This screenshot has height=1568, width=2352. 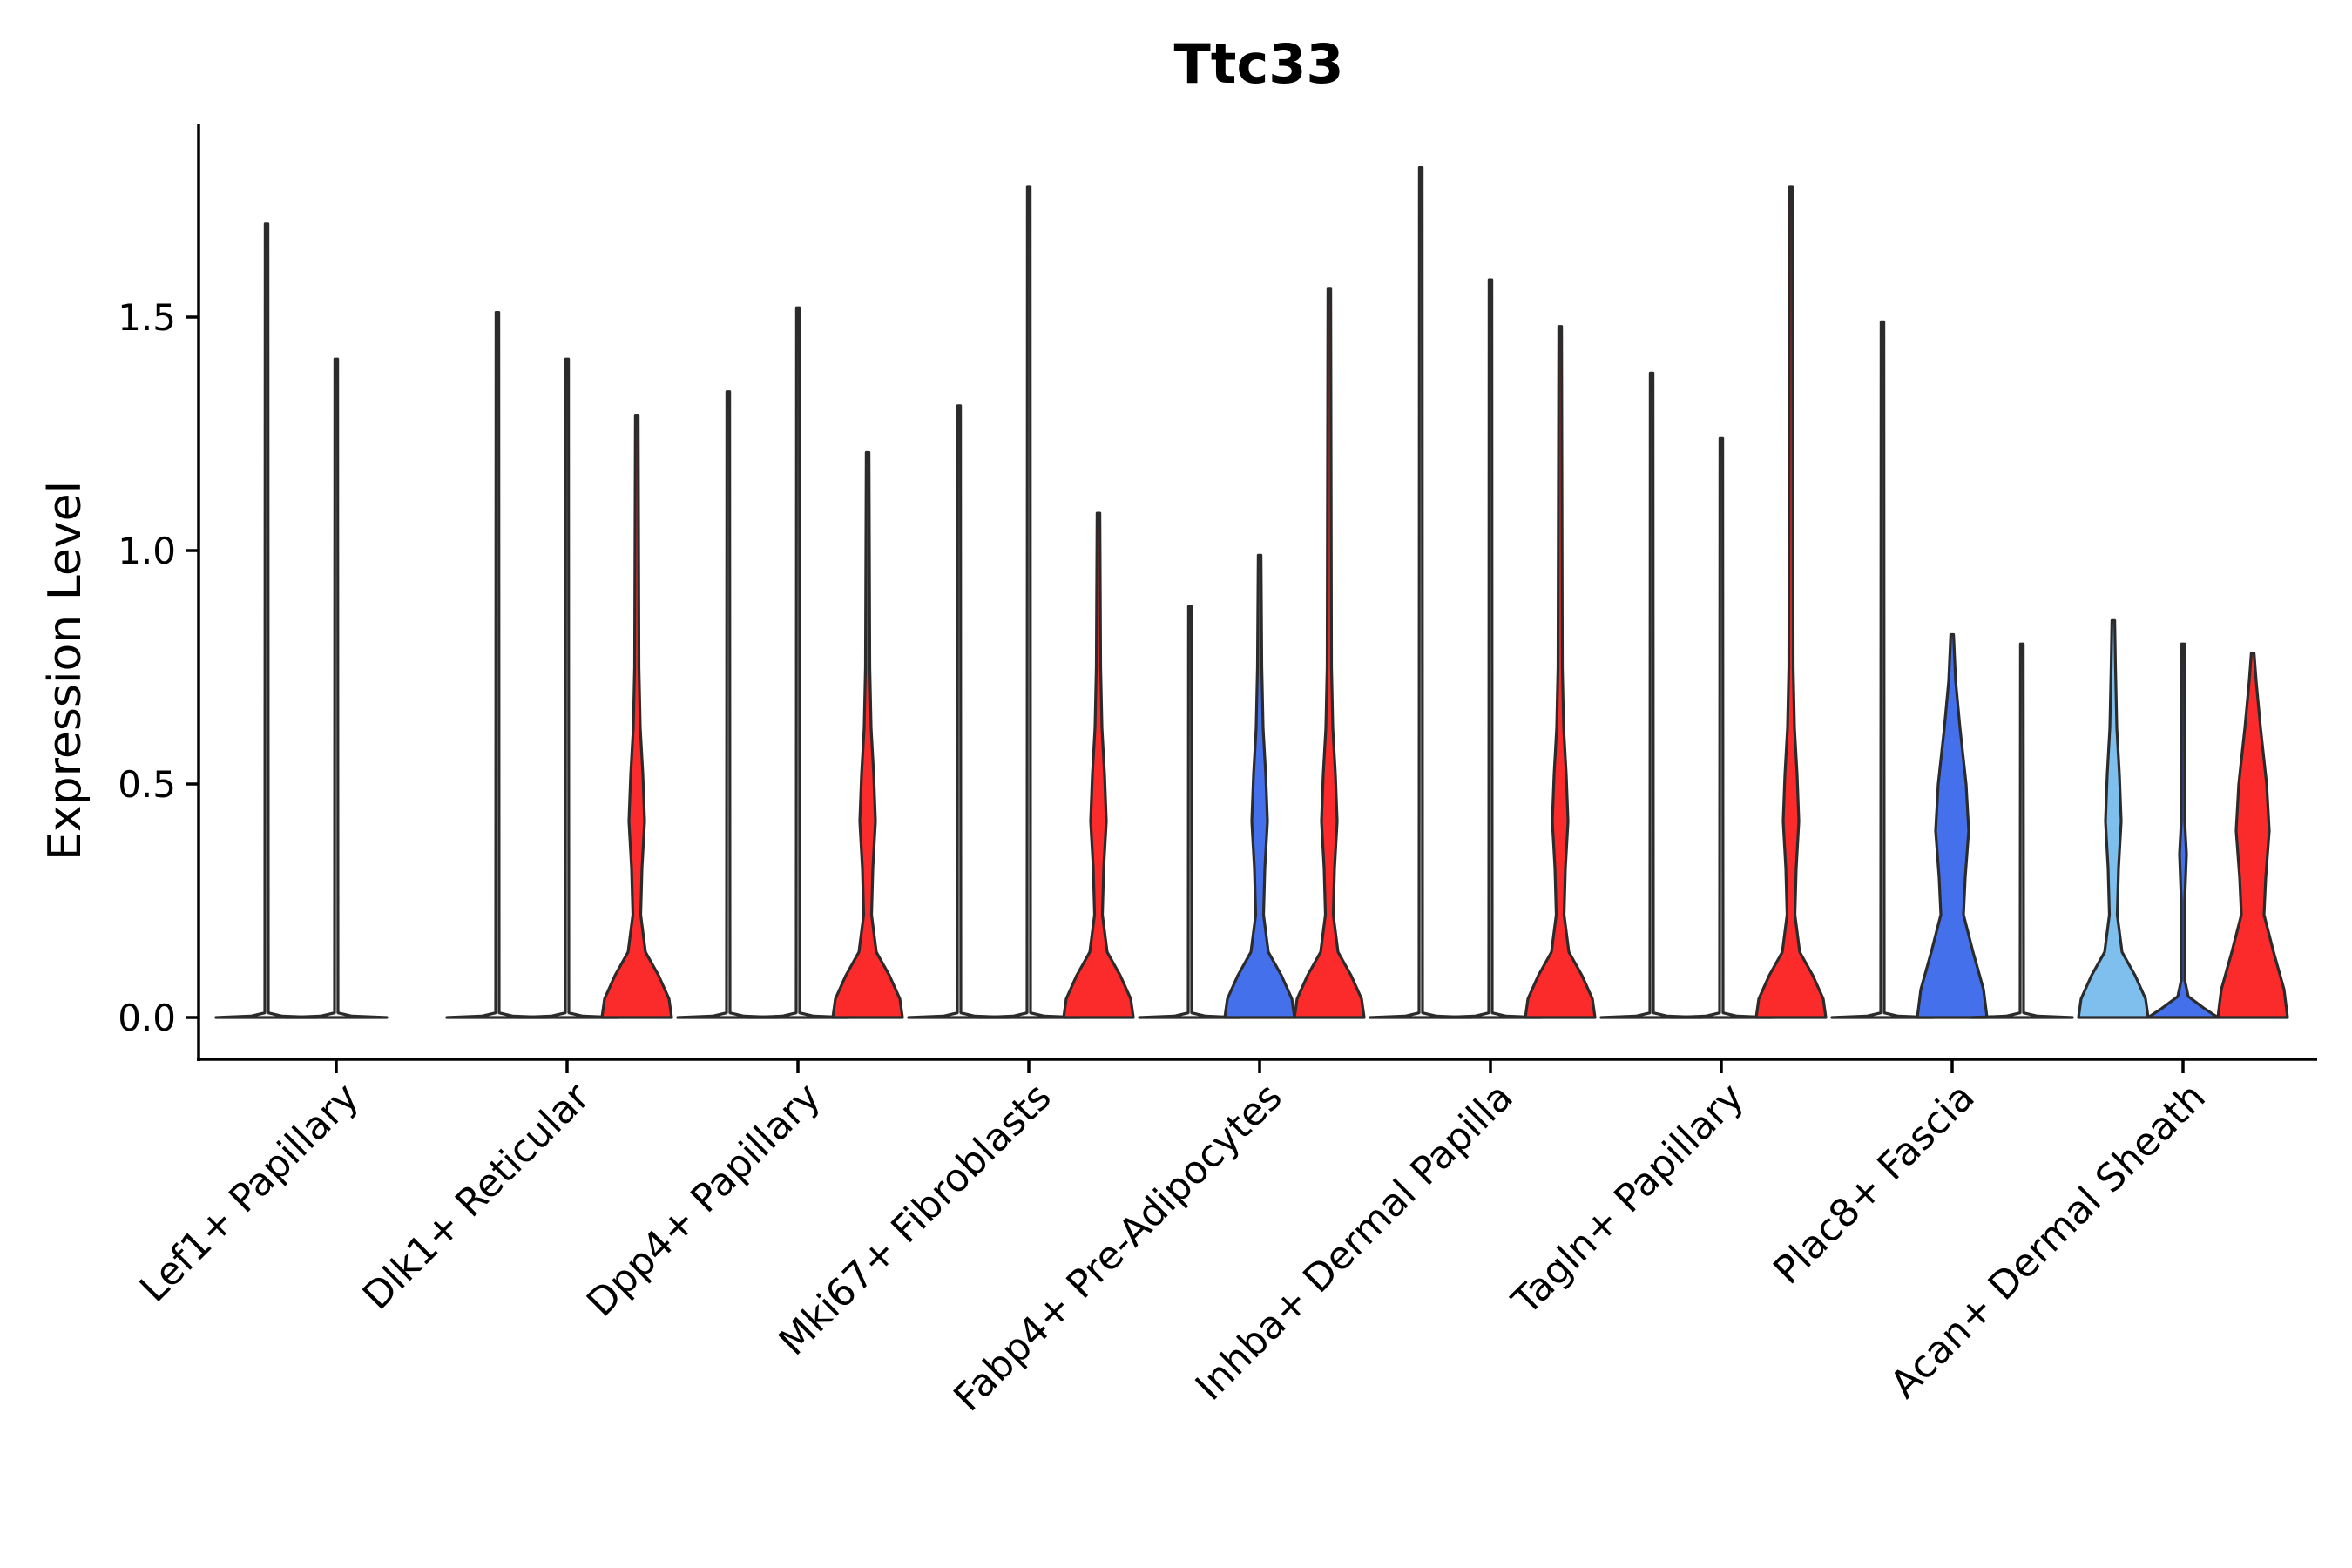 What do you see at coordinates (477, 1196) in the screenshot?
I see `x-category-label: Dlk1+ Reticular` at bounding box center [477, 1196].